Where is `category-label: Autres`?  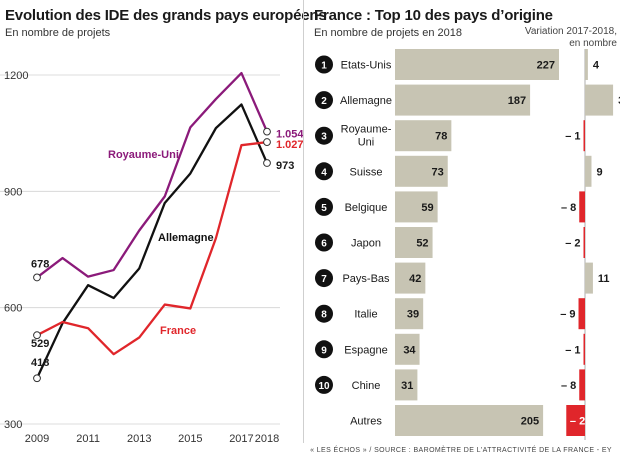 category-label: Autres is located at coordinates (366, 422).